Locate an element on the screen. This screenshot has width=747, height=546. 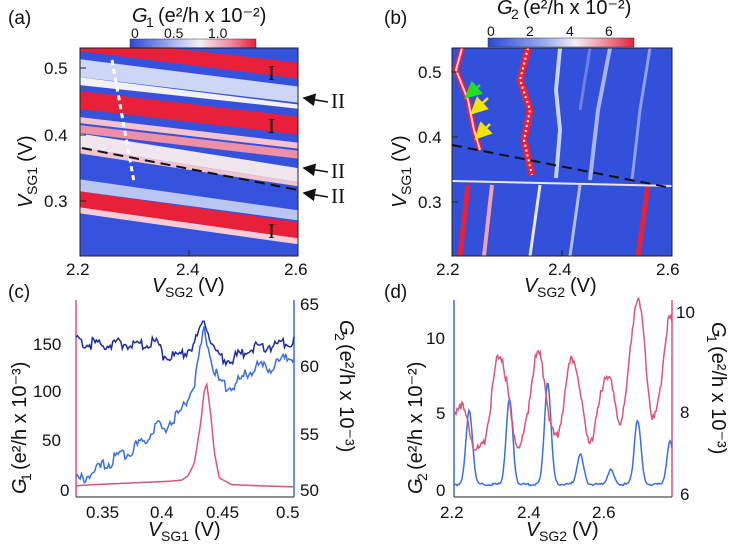
colorbar-b-symbol: G is located at coordinates (505, 9).